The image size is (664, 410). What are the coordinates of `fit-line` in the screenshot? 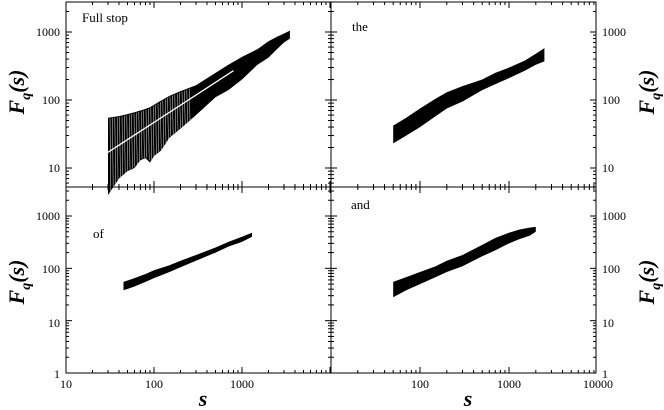 It's located at (170, 111).